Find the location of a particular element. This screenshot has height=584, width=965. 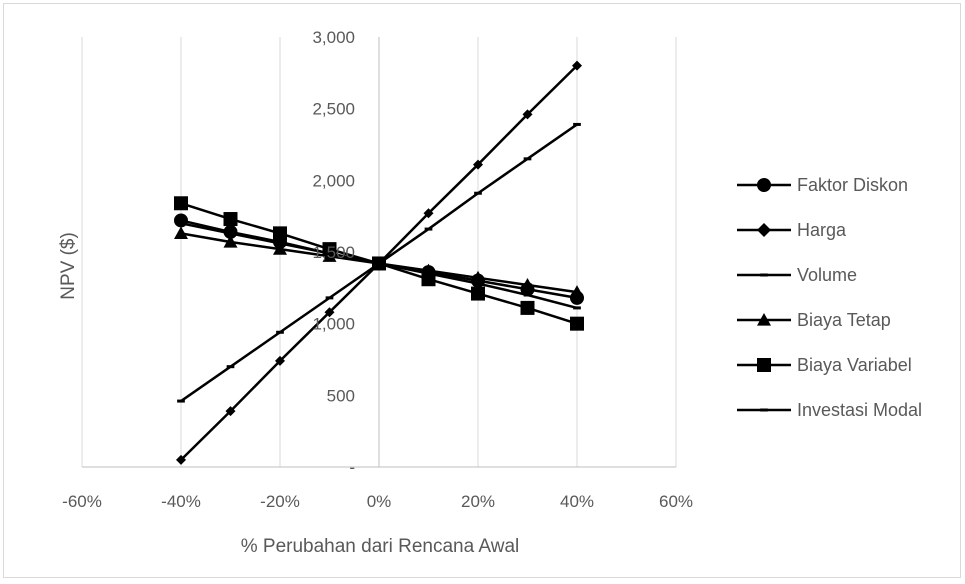

legend-item: Faktor Diskon is located at coordinates (822, 185).